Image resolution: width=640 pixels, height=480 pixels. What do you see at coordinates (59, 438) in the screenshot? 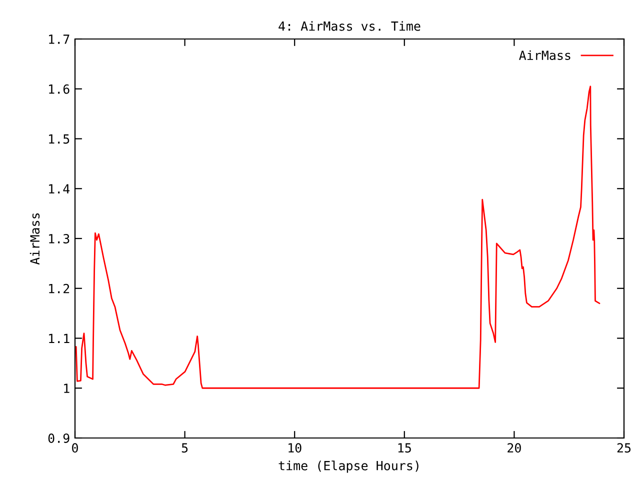
I see `y-tick-label: 0.9` at bounding box center [59, 438].